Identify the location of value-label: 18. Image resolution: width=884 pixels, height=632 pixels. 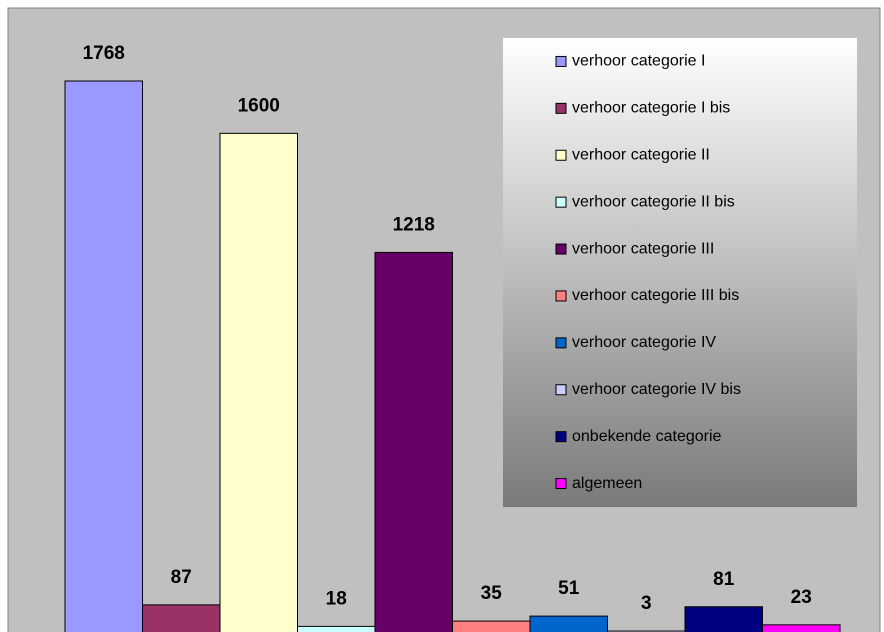
(336, 598).